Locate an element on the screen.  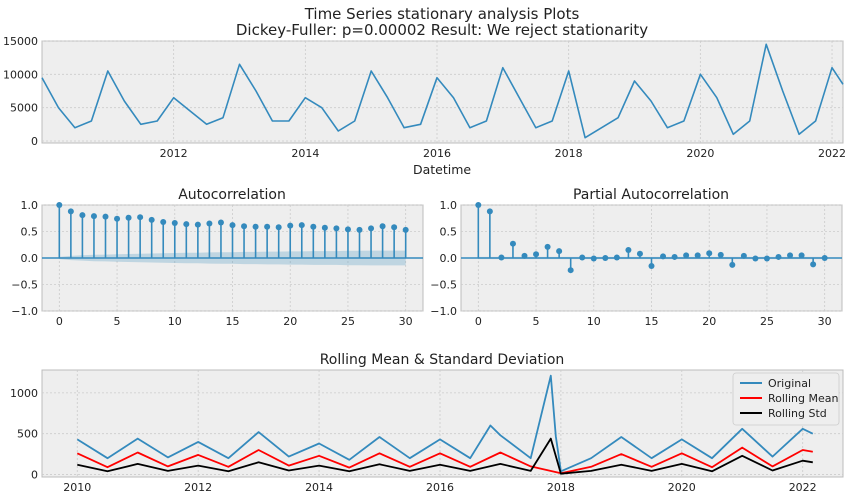
rolling-title: Rolling Mean & Standard Deviation is located at coordinates (442, 360).